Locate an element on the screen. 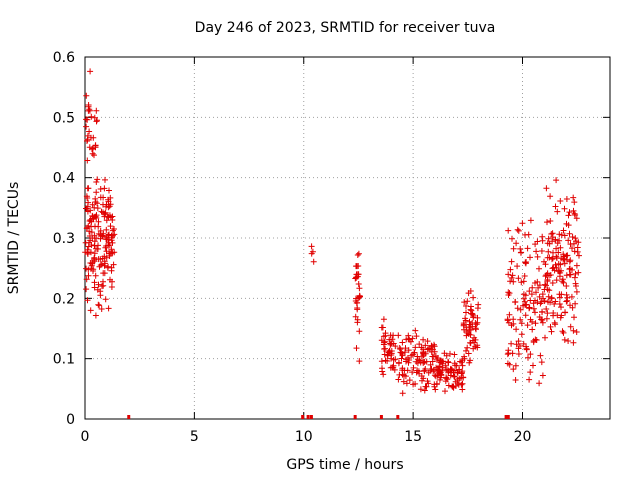  x-tick-label: 10 is located at coordinates (304, 437).